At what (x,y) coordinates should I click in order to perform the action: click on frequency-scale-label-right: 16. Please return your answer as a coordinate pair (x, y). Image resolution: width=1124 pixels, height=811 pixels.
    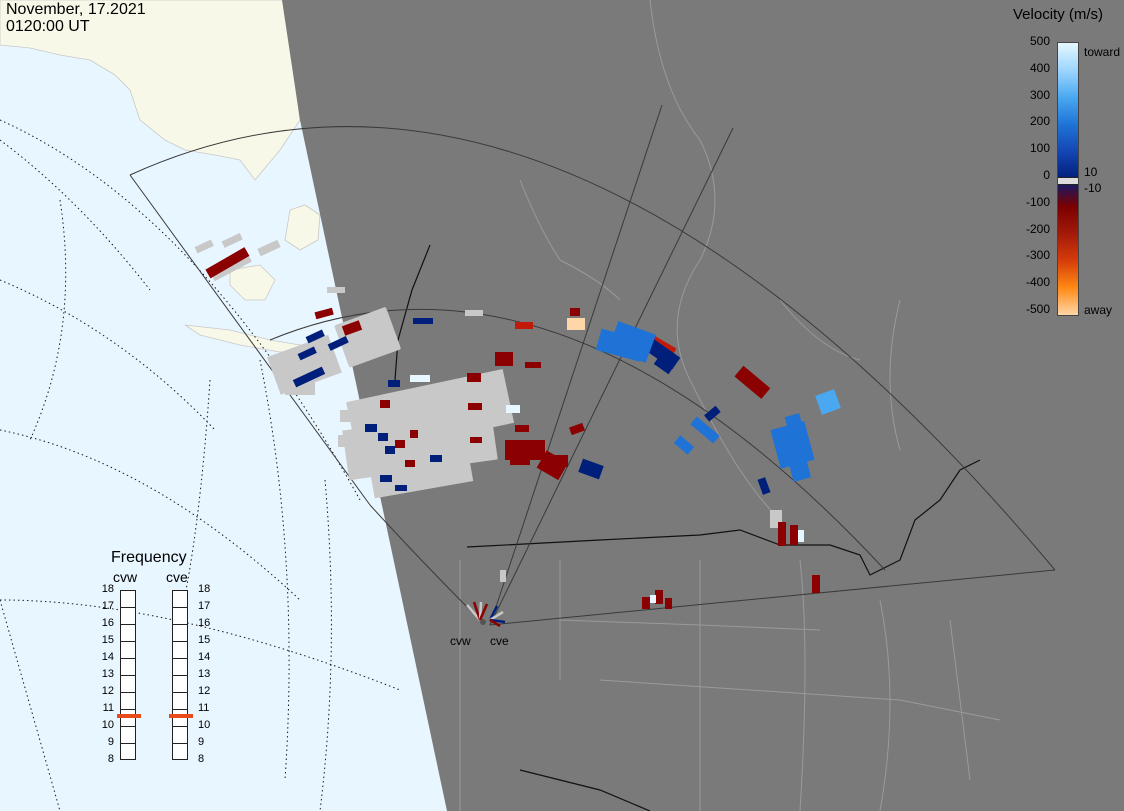
    Looking at the image, I should click on (204, 623).